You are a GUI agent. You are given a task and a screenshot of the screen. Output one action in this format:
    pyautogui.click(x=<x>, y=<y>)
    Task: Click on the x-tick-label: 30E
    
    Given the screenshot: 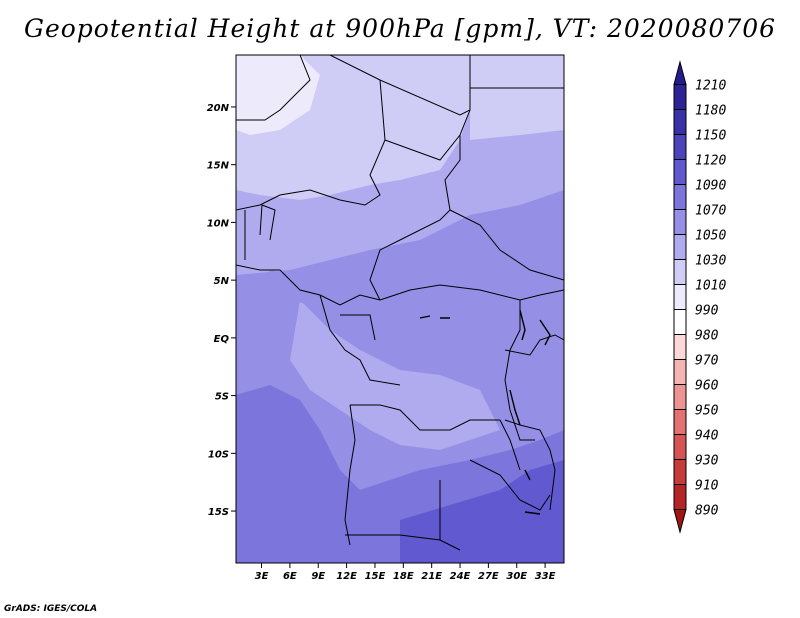 What is the action you would take?
    pyautogui.click(x=516, y=576)
    